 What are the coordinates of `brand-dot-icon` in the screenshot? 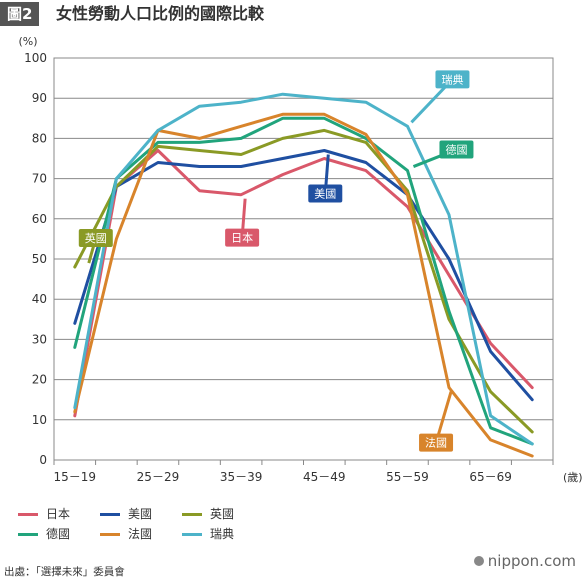 It's located at (478, 561).